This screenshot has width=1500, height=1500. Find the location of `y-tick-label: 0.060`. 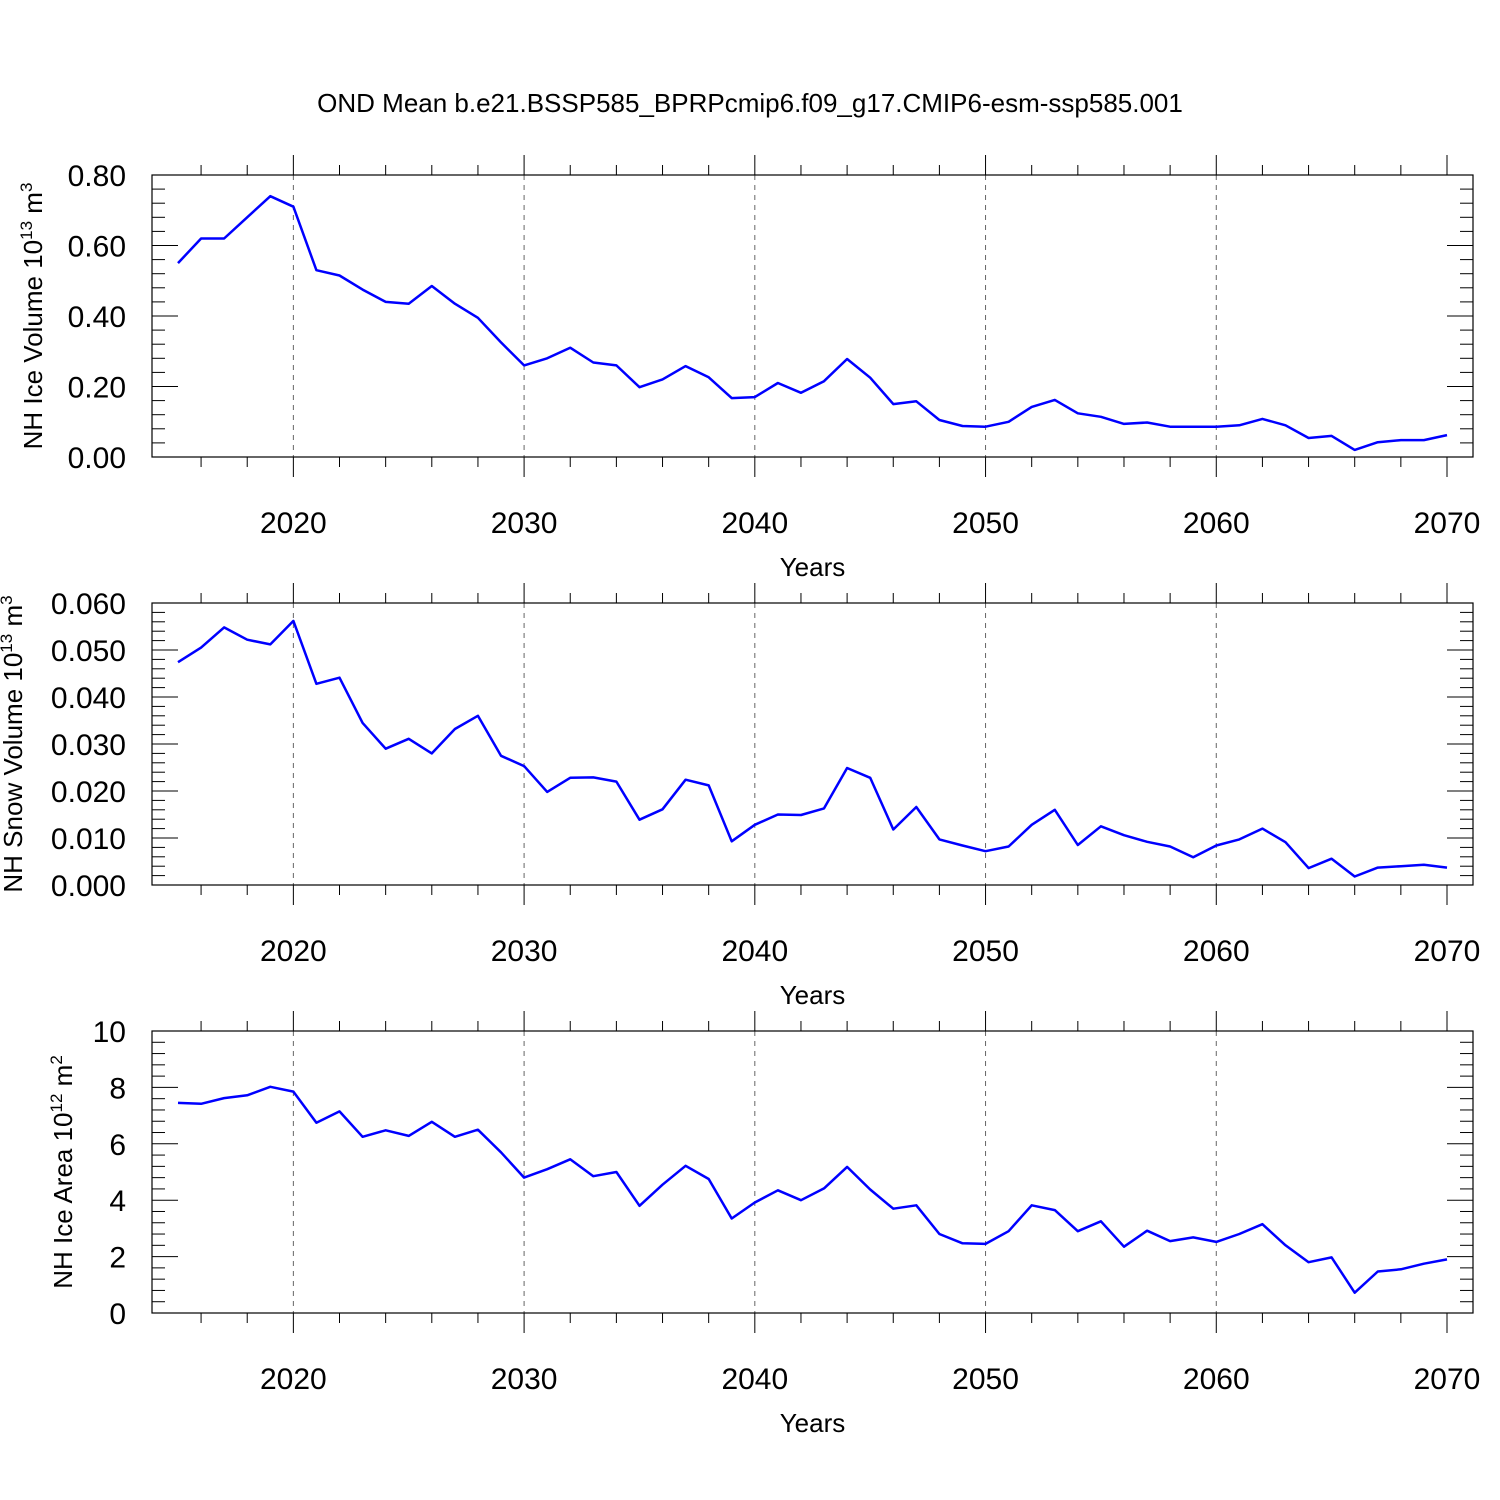

y-tick-label: 0.060 is located at coordinates (88, 604).